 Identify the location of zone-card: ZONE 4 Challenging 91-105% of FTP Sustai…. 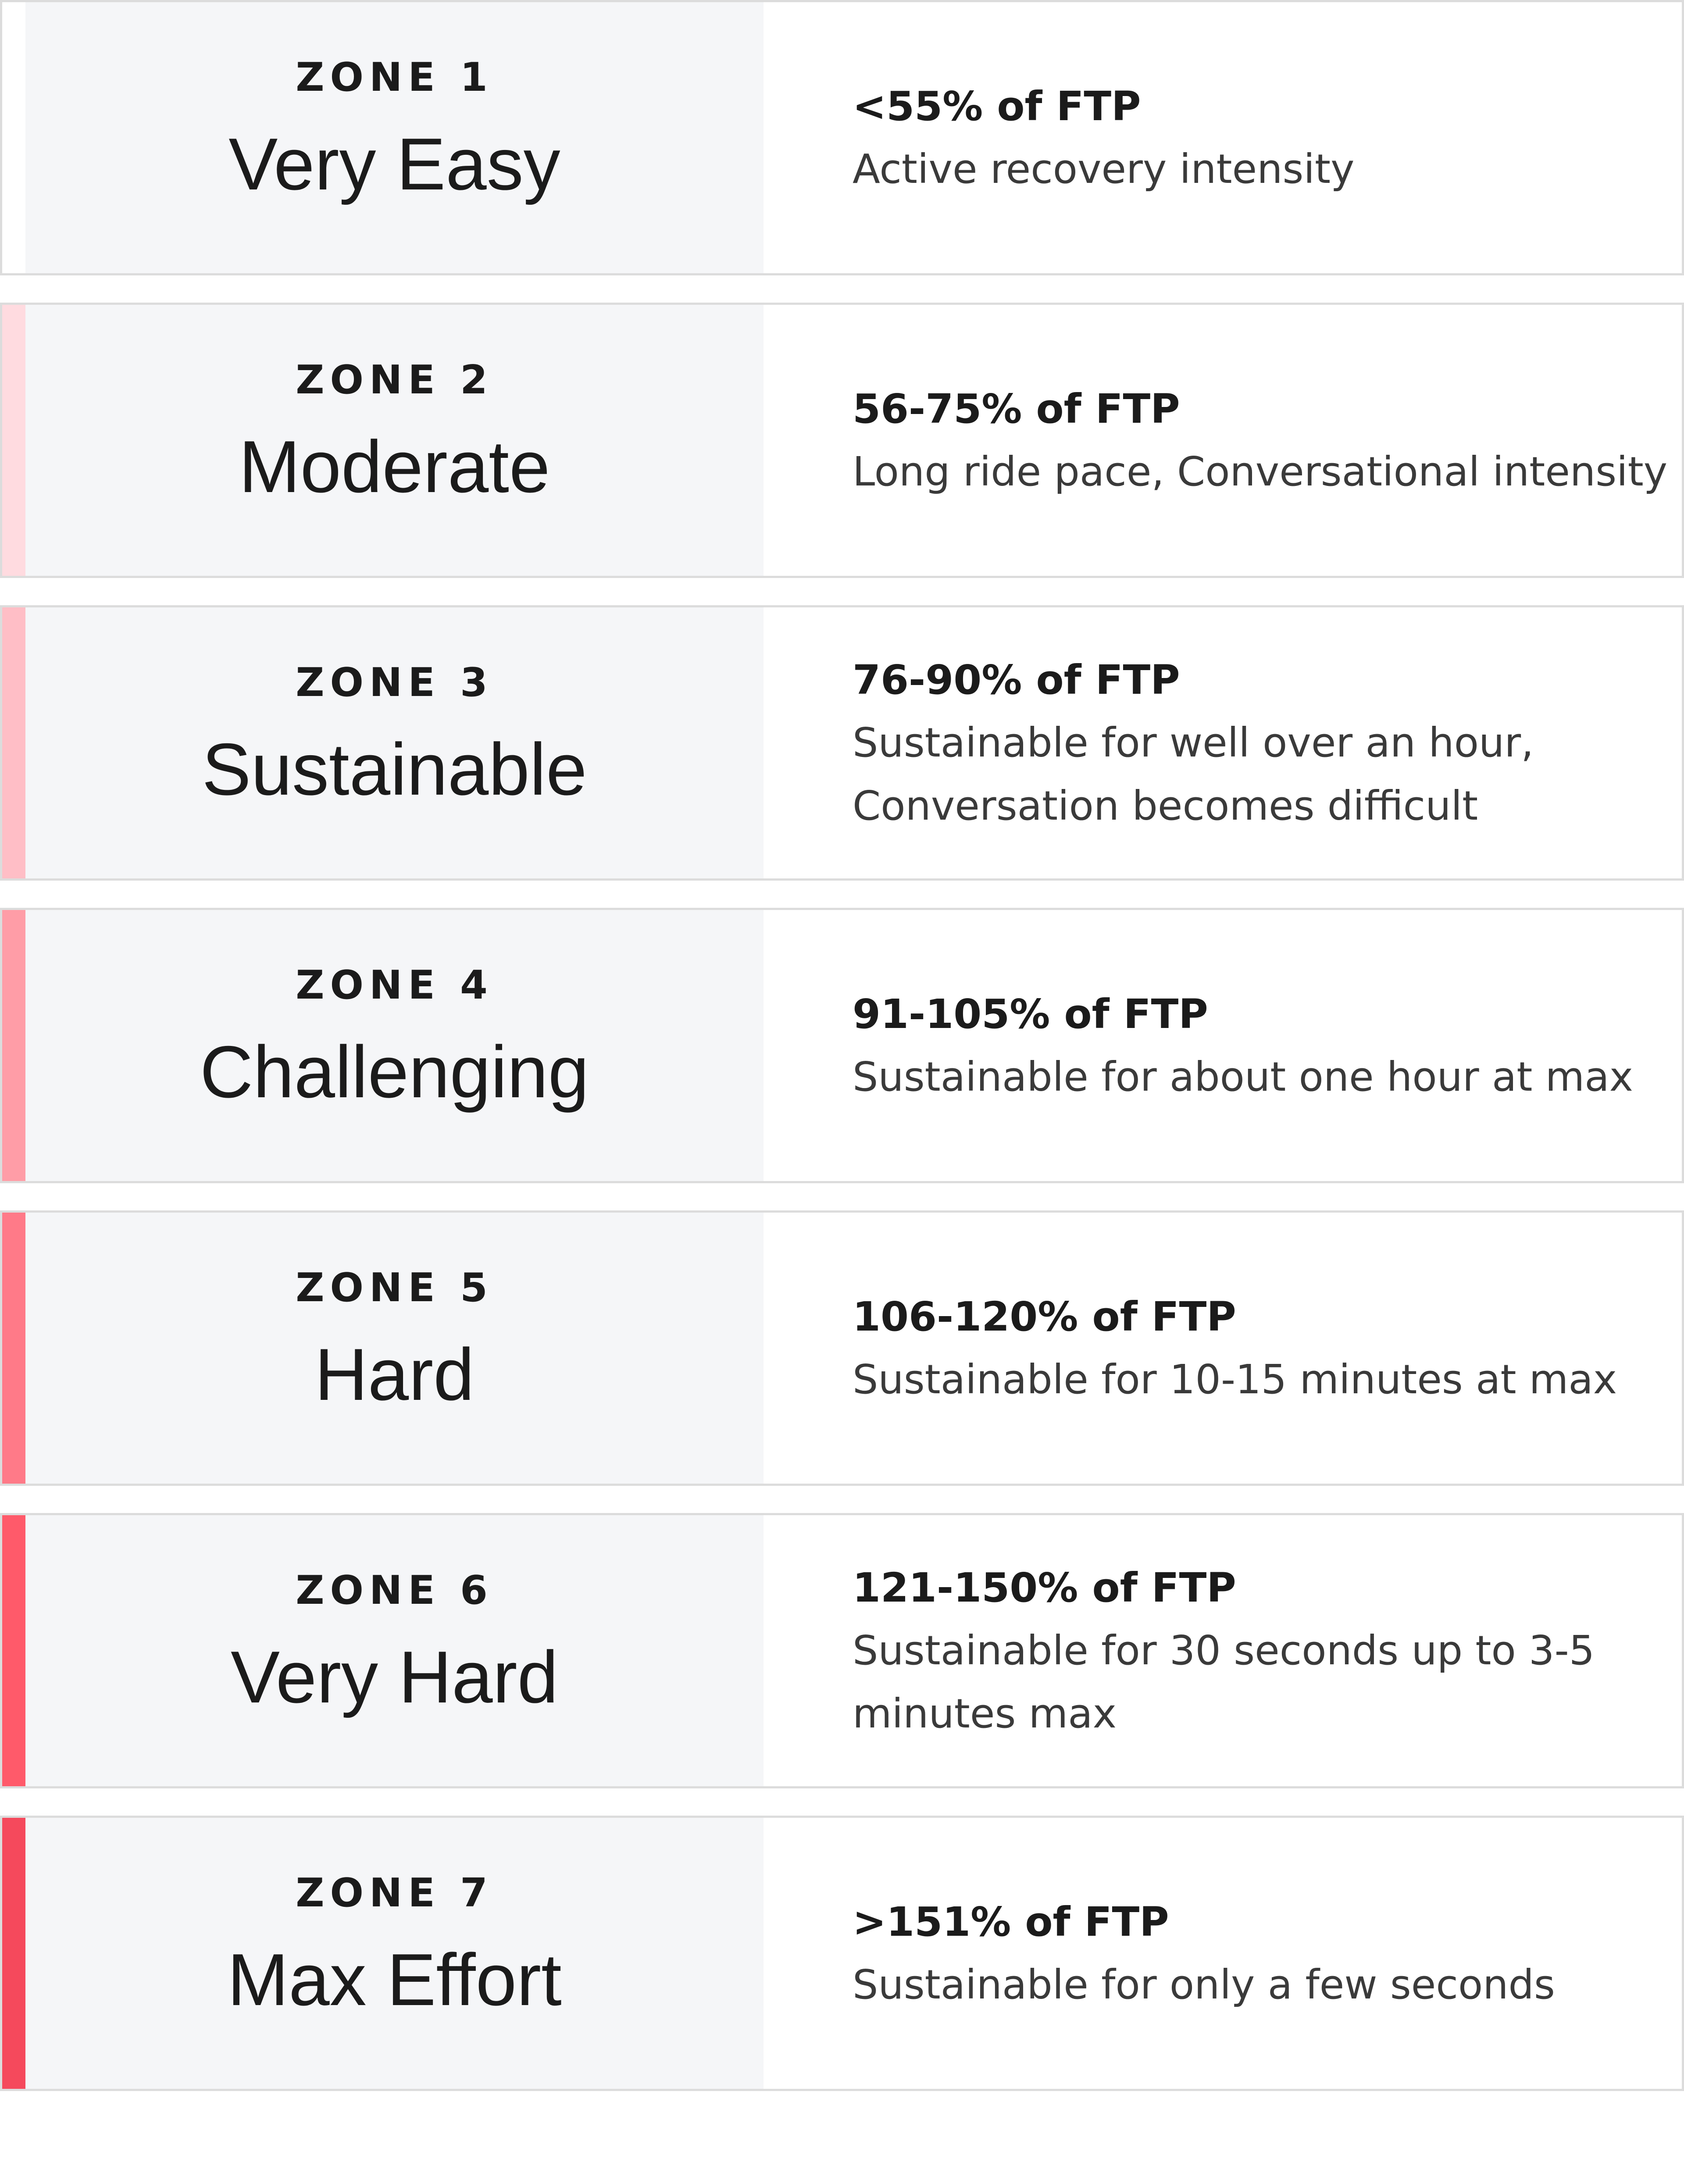
(842, 1045).